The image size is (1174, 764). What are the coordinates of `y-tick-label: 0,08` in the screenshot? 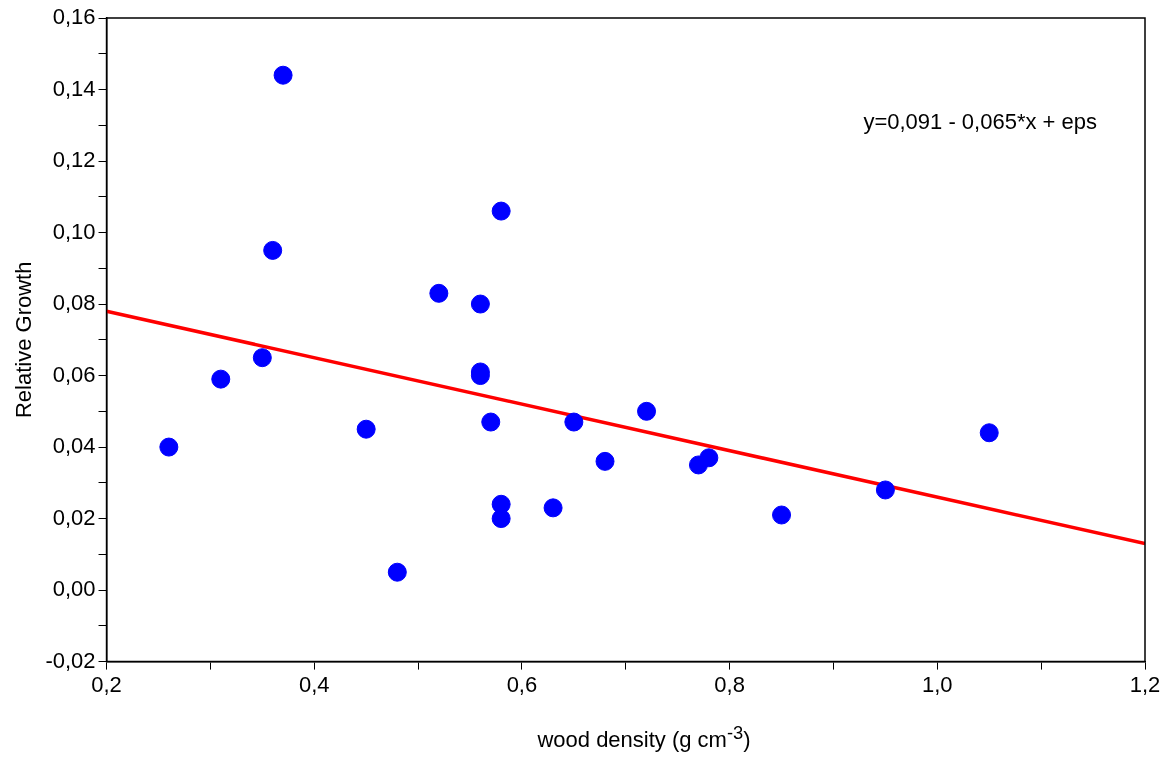 It's located at (74, 303).